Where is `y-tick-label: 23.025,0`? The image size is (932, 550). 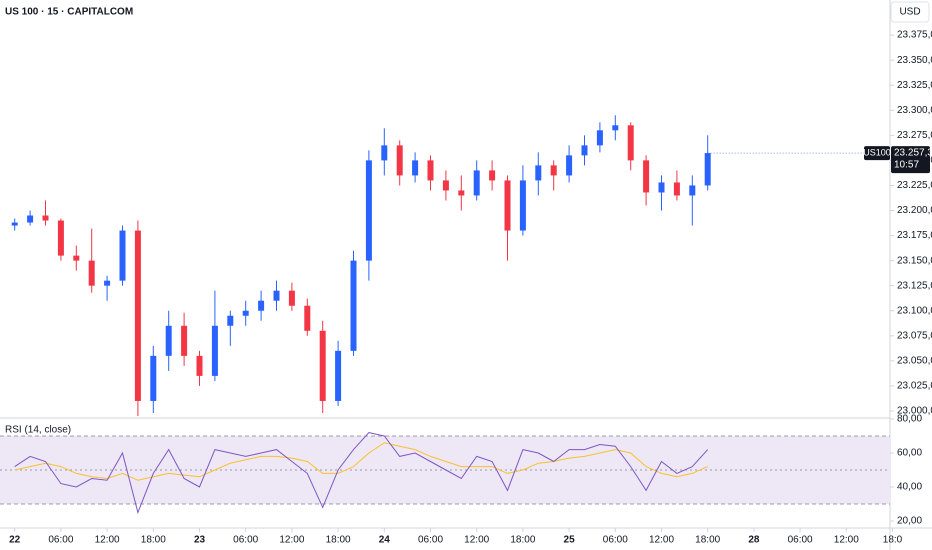
y-tick-label: 23.025,0 is located at coordinates (914, 386).